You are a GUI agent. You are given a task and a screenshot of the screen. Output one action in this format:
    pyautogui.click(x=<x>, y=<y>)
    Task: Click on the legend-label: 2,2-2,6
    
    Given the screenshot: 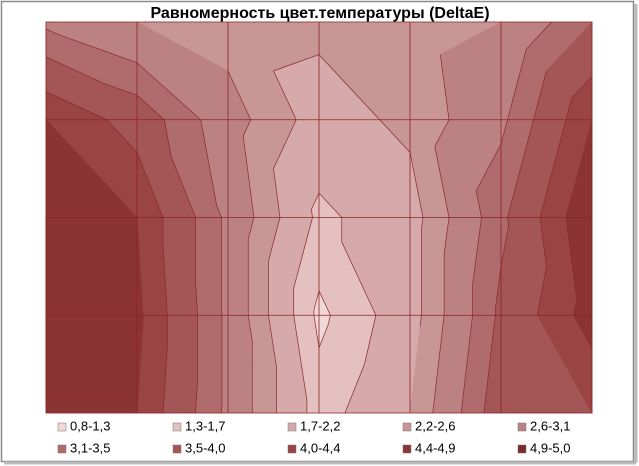 What is the action you would take?
    pyautogui.click(x=435, y=425)
    